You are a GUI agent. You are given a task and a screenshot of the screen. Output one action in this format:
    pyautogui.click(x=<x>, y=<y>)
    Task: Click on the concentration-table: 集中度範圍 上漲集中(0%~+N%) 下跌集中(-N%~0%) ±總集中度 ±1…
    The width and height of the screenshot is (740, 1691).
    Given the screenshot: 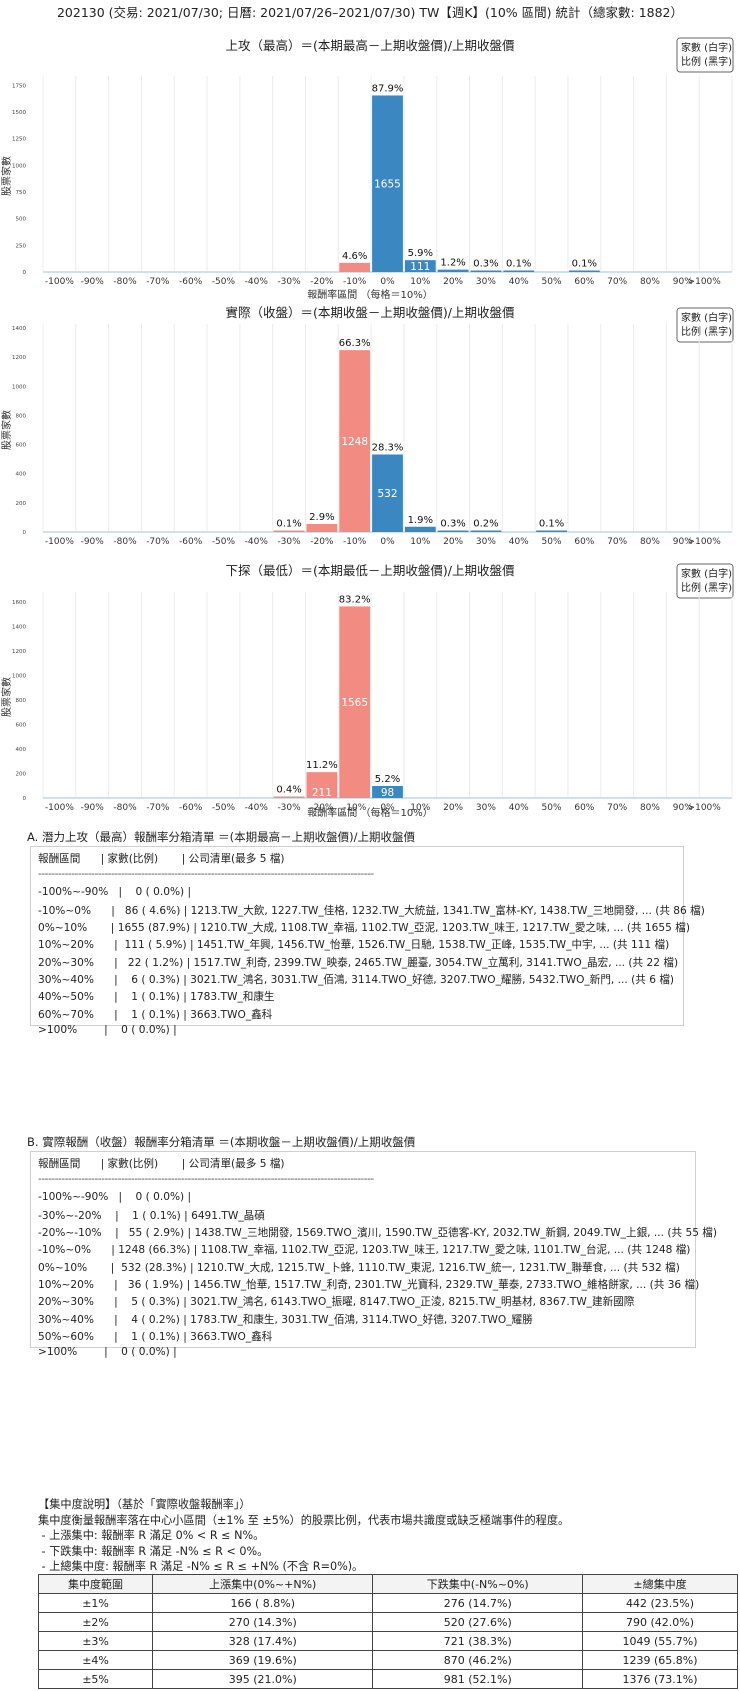 What is the action you would take?
    pyautogui.click(x=387, y=1631)
    